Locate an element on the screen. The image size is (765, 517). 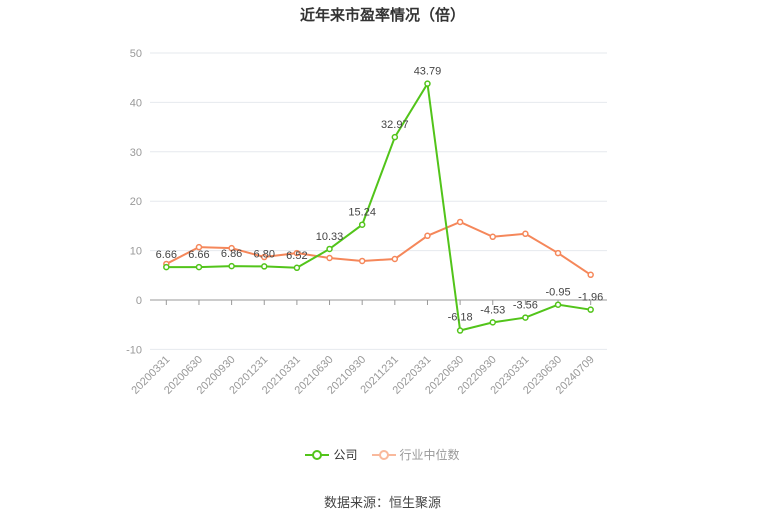
data-label: -3.56 is located at coordinates (525, 306).